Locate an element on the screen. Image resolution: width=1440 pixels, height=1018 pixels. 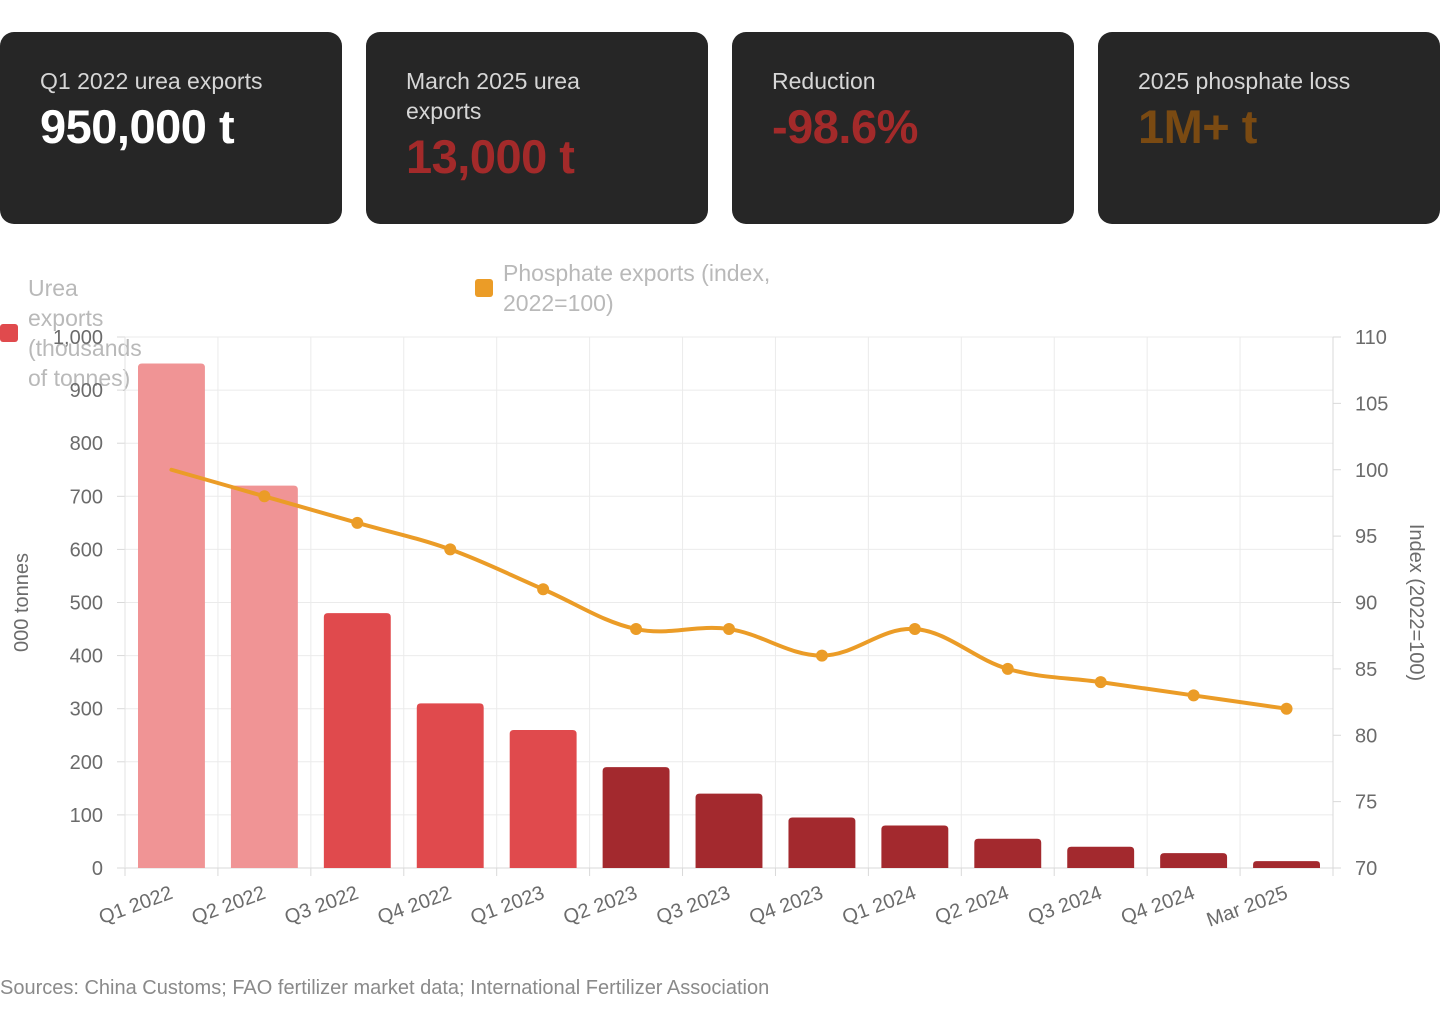
bar-q4-2022 is located at coordinates (450, 785).